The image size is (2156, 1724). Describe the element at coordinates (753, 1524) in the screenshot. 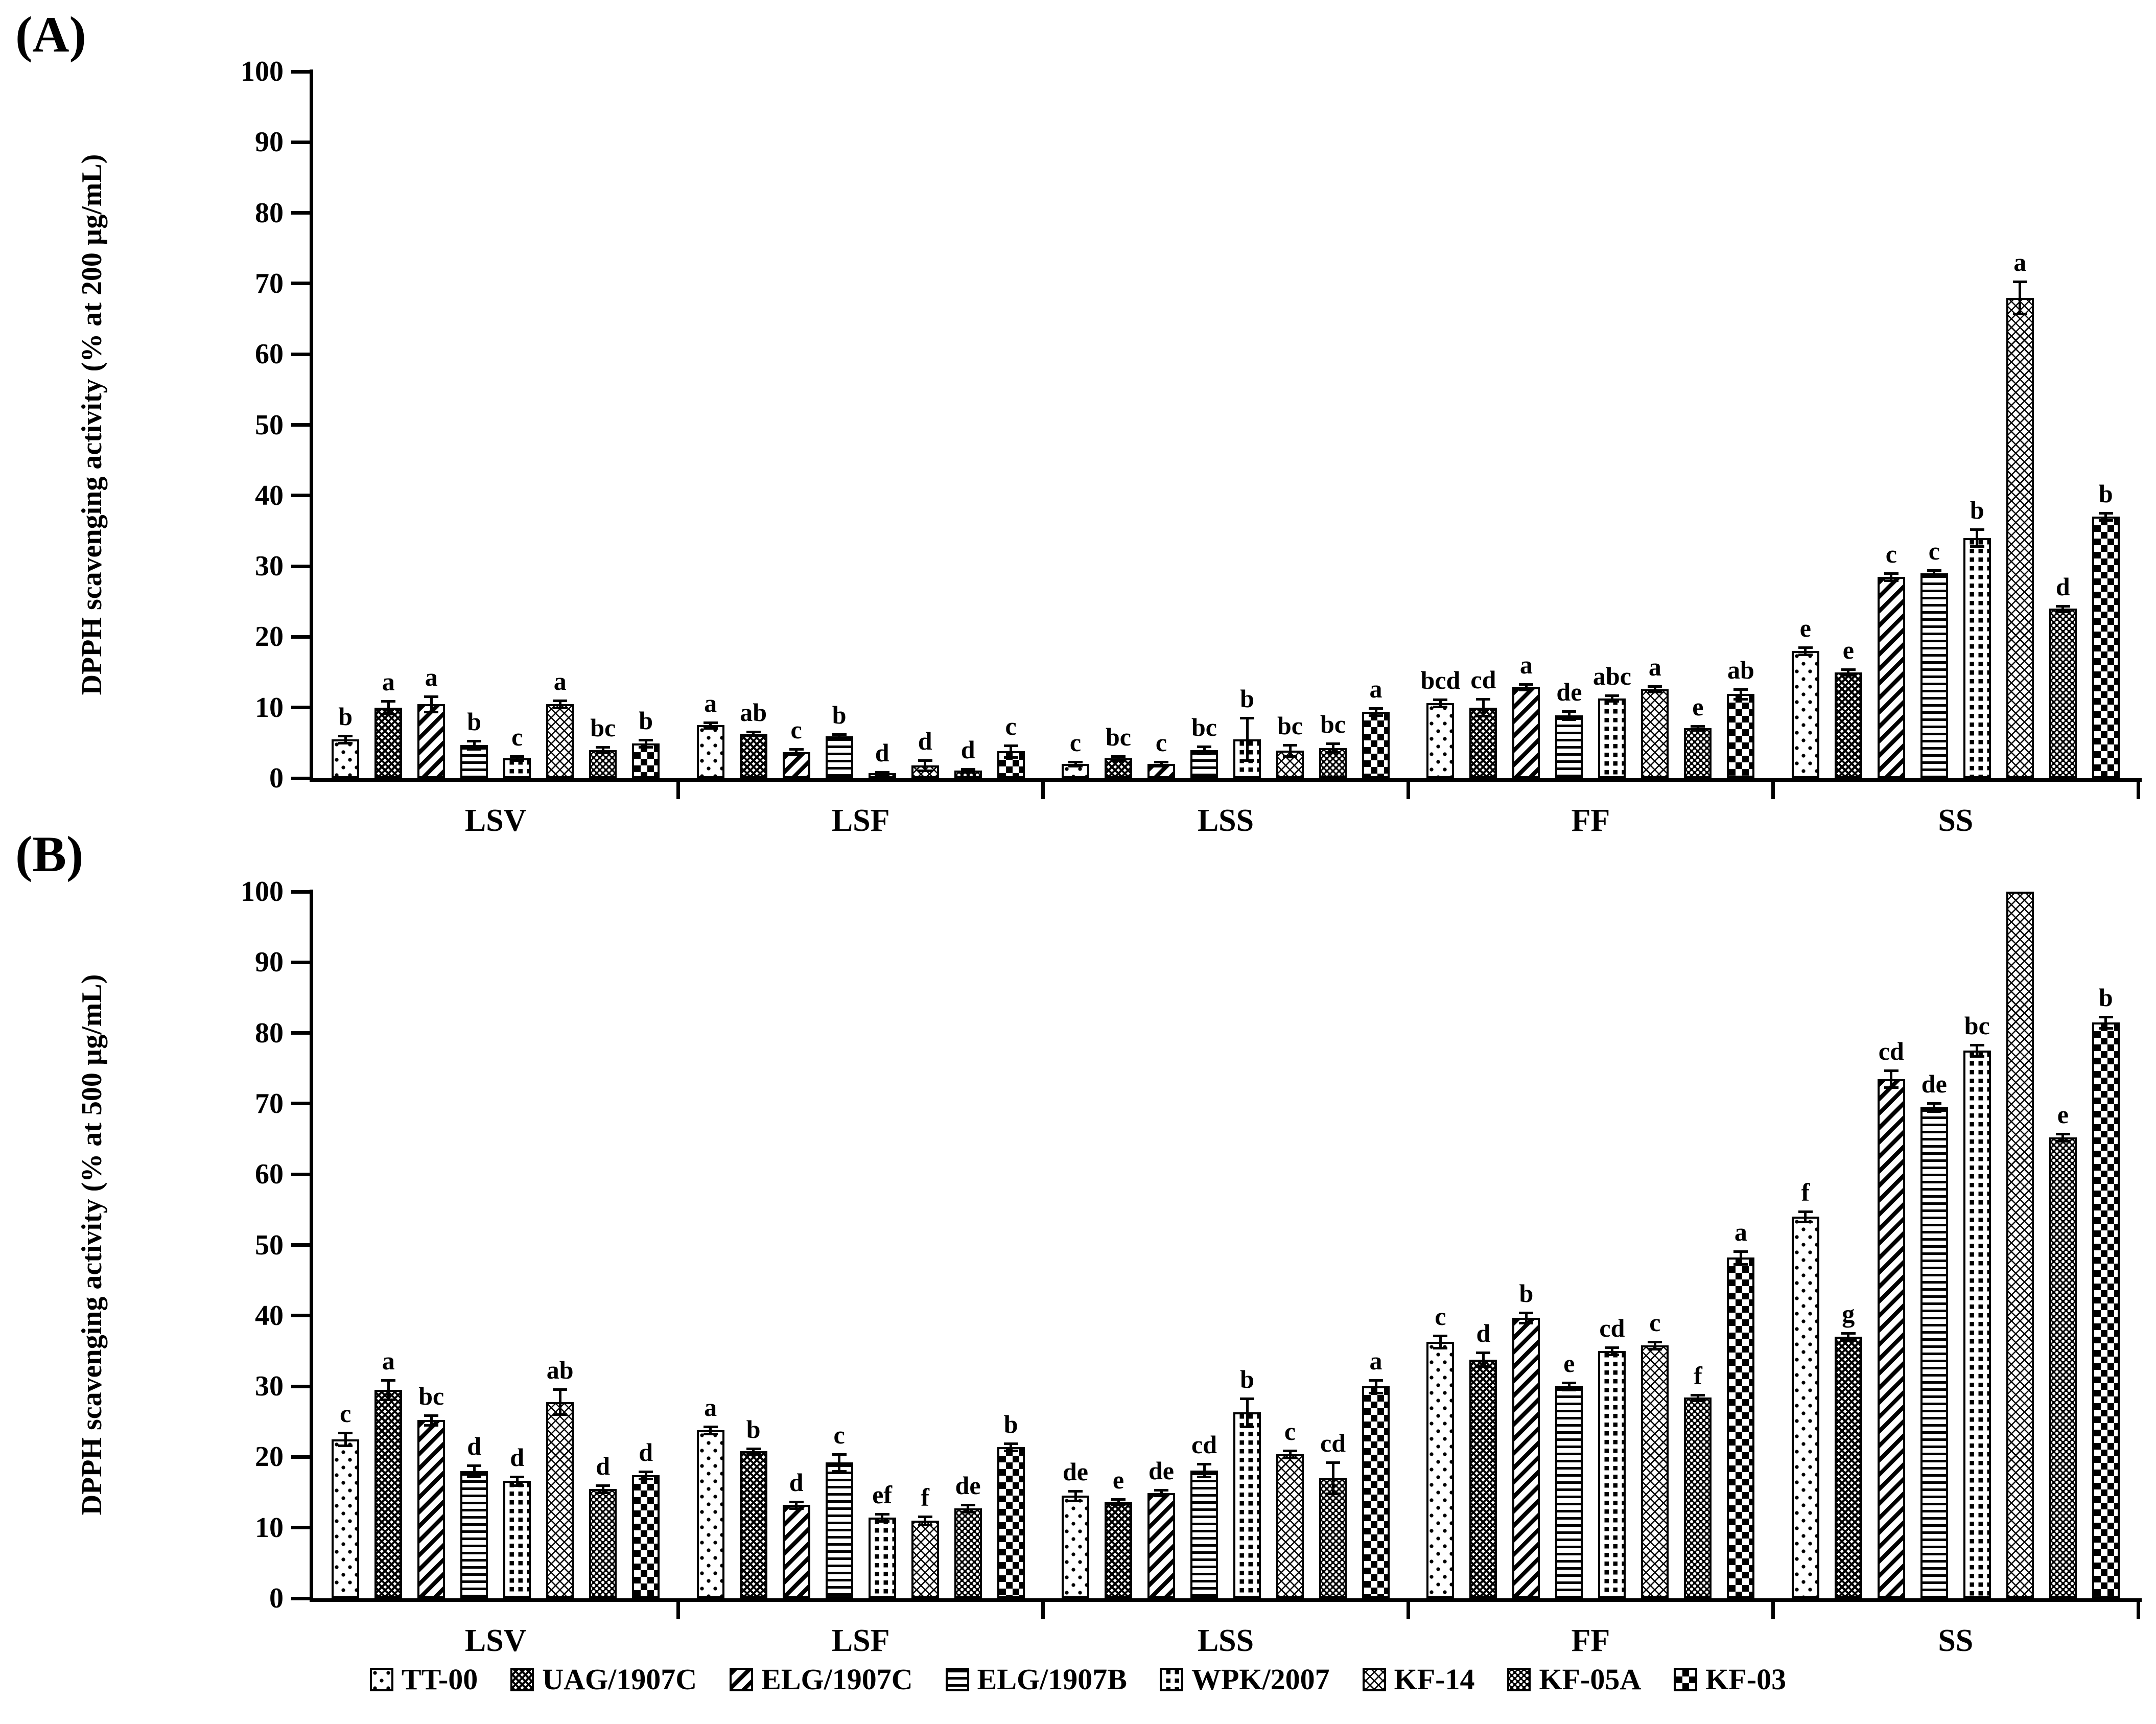

I see `bar-B-LSF-UAG/1907C` at that location.